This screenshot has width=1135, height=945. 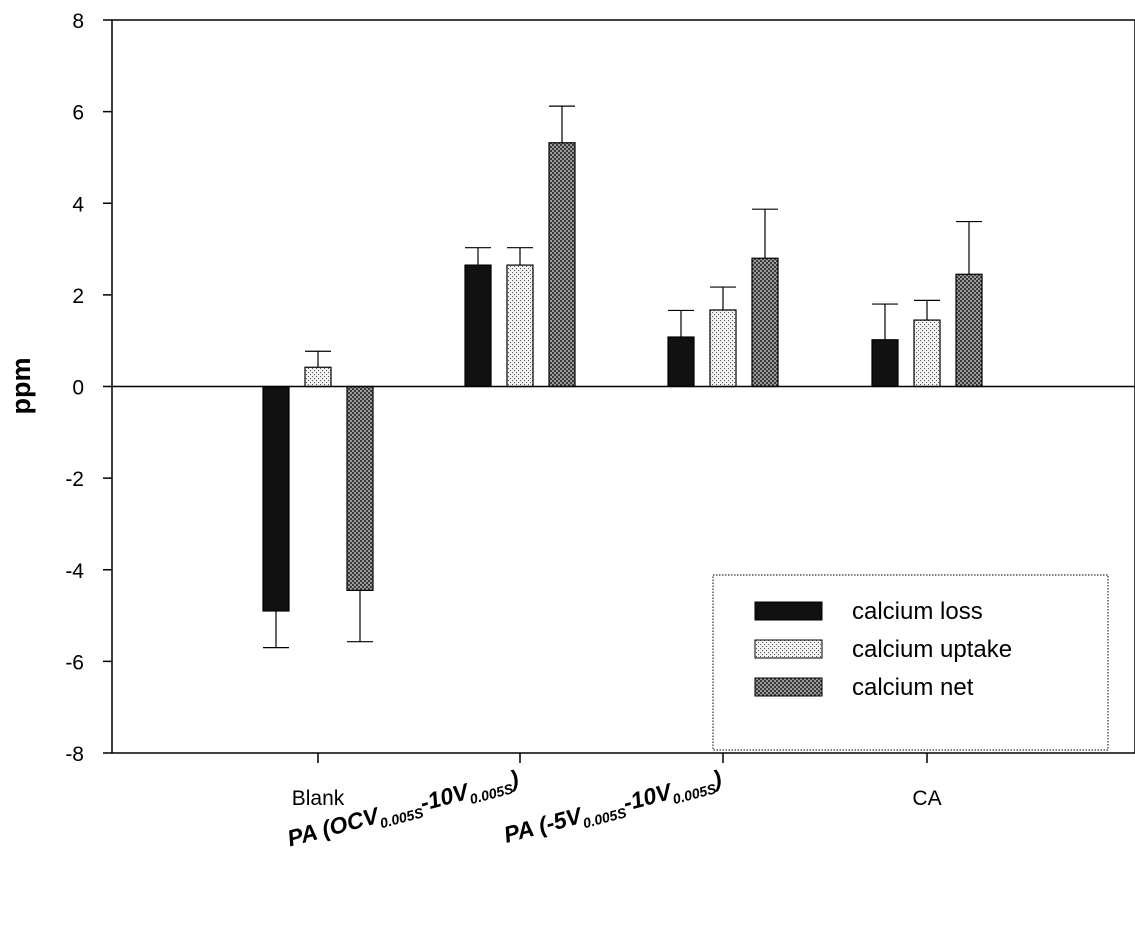 I want to click on y-tick-label: -2, so click(x=74, y=479).